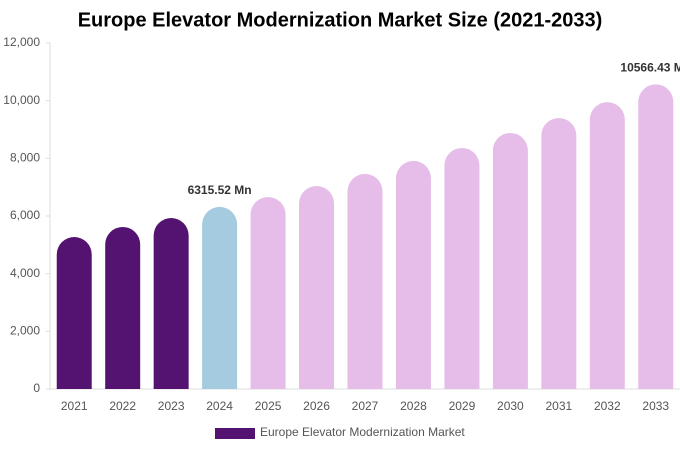  Describe the element at coordinates (171, 406) in the screenshot. I see `x-tick-label: 2023` at that location.